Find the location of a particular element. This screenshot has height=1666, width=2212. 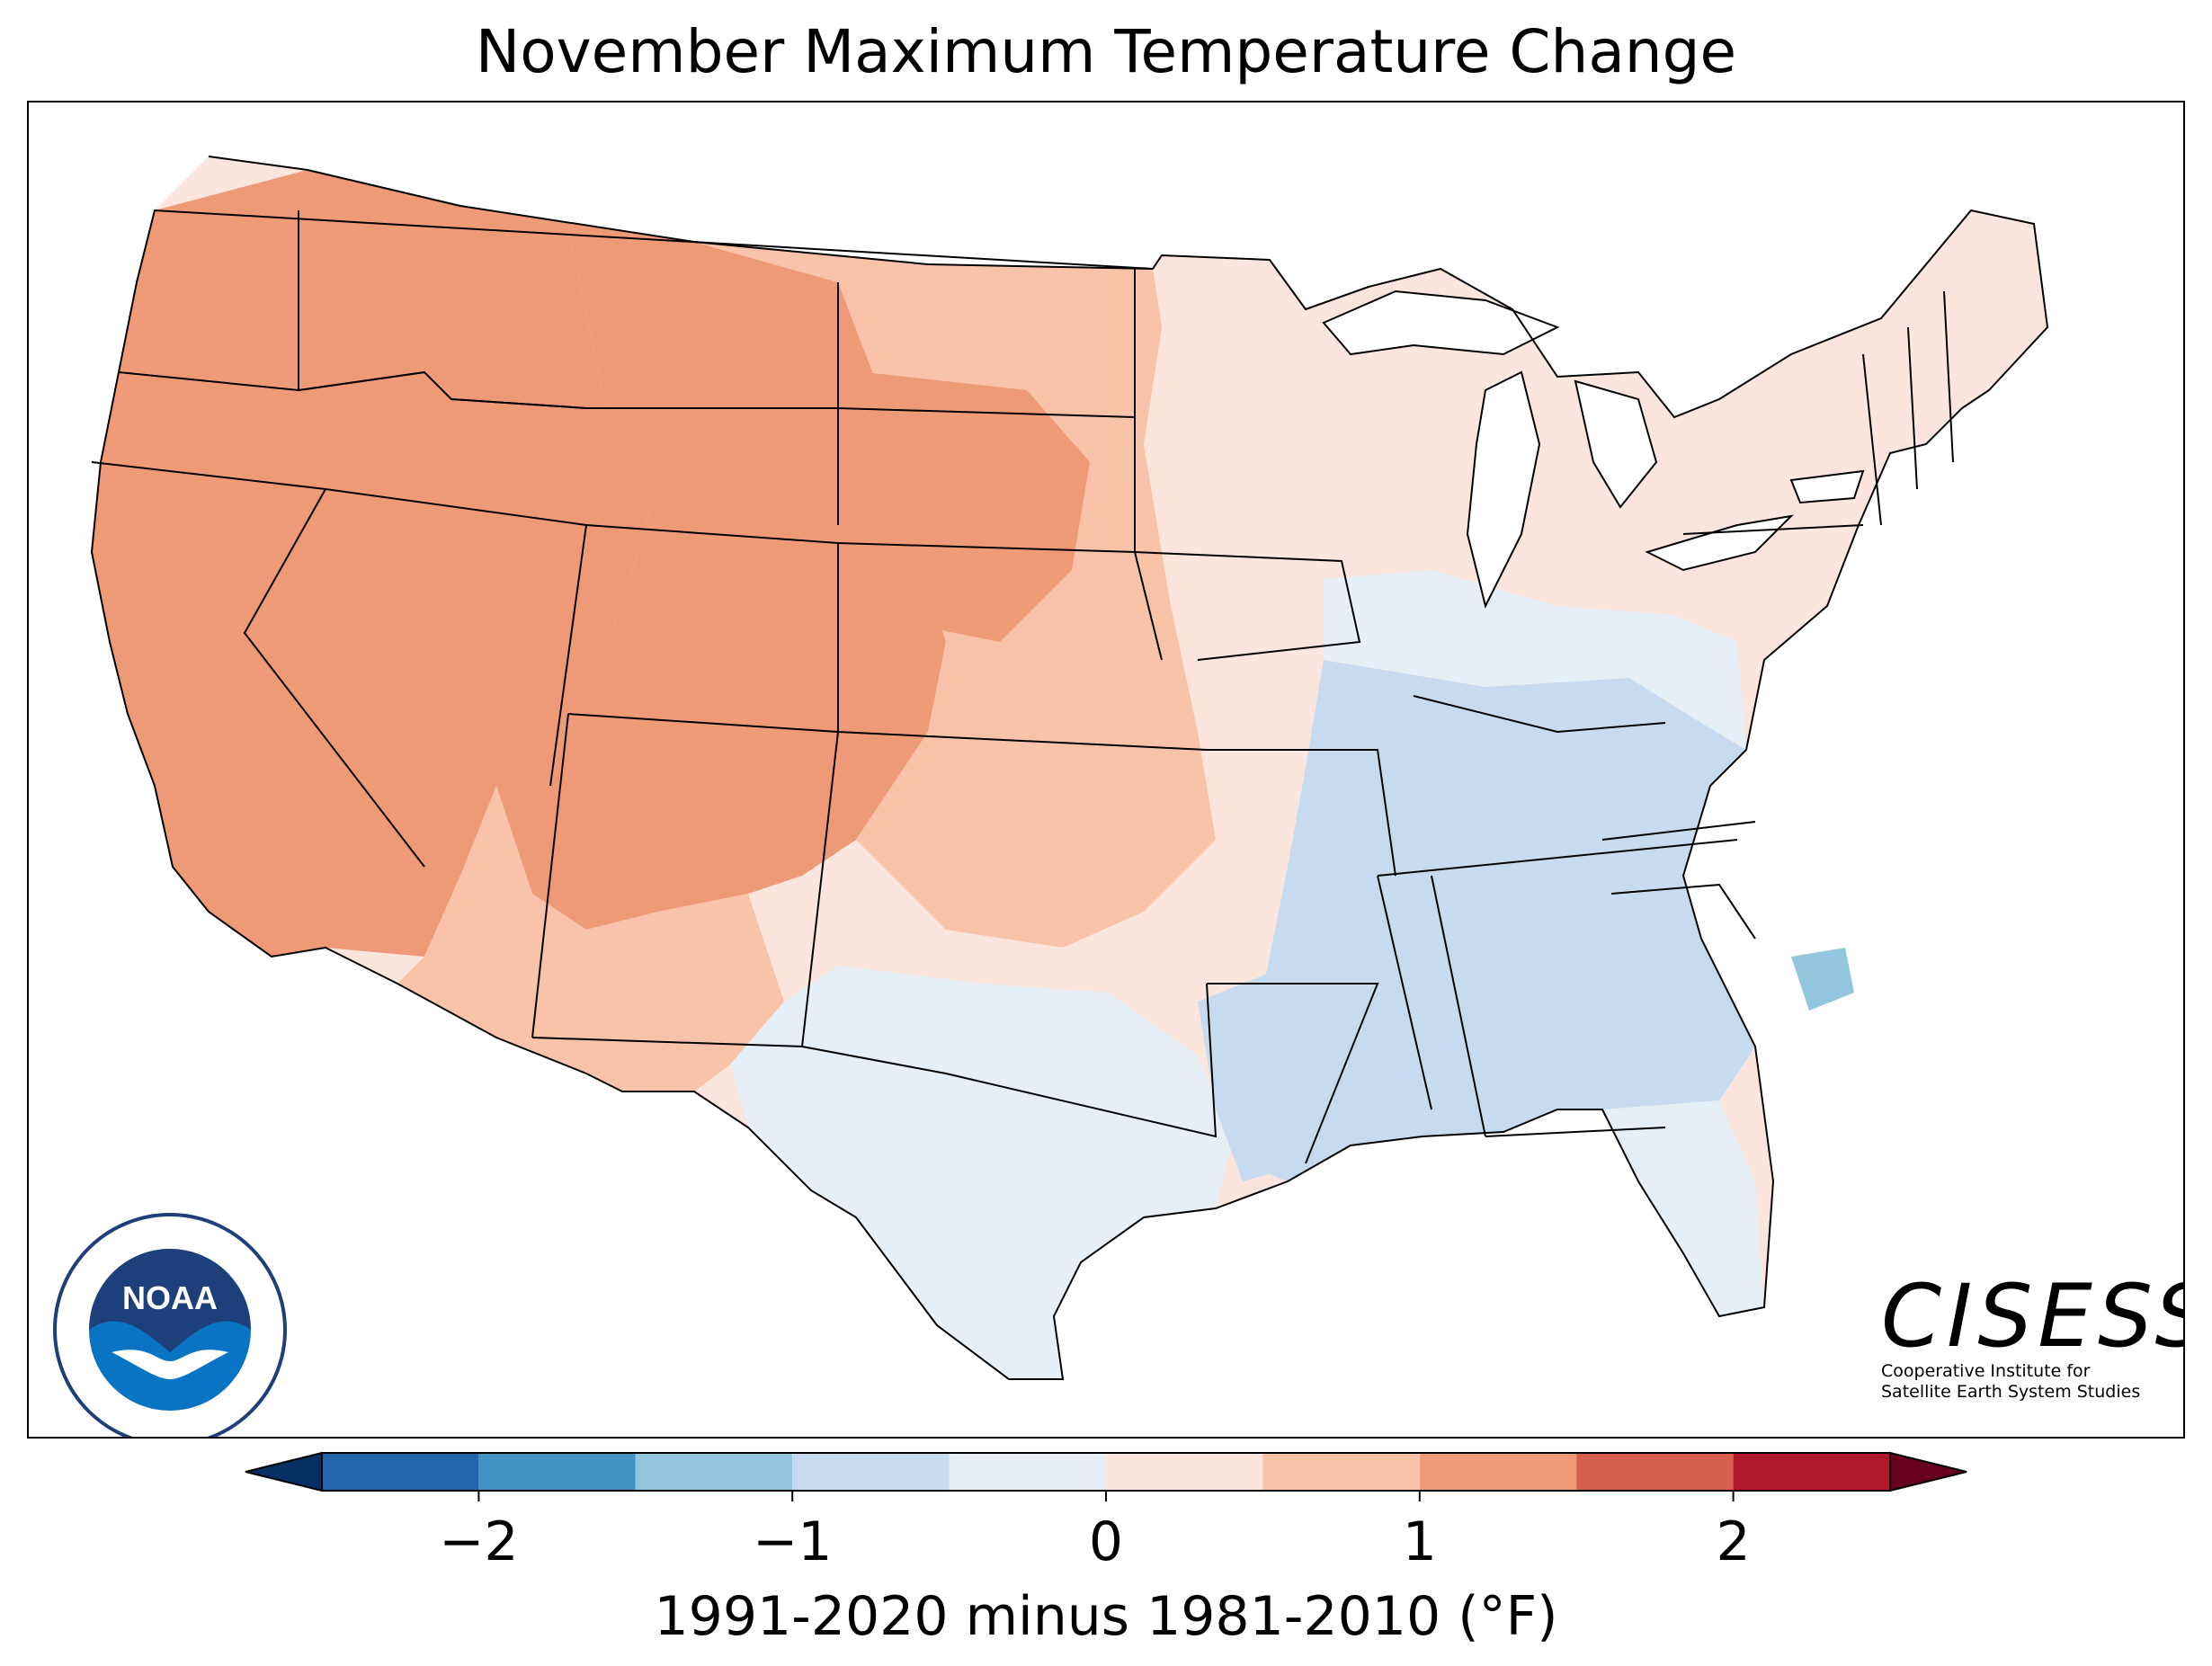

lake-michigan is located at coordinates (1503, 489).